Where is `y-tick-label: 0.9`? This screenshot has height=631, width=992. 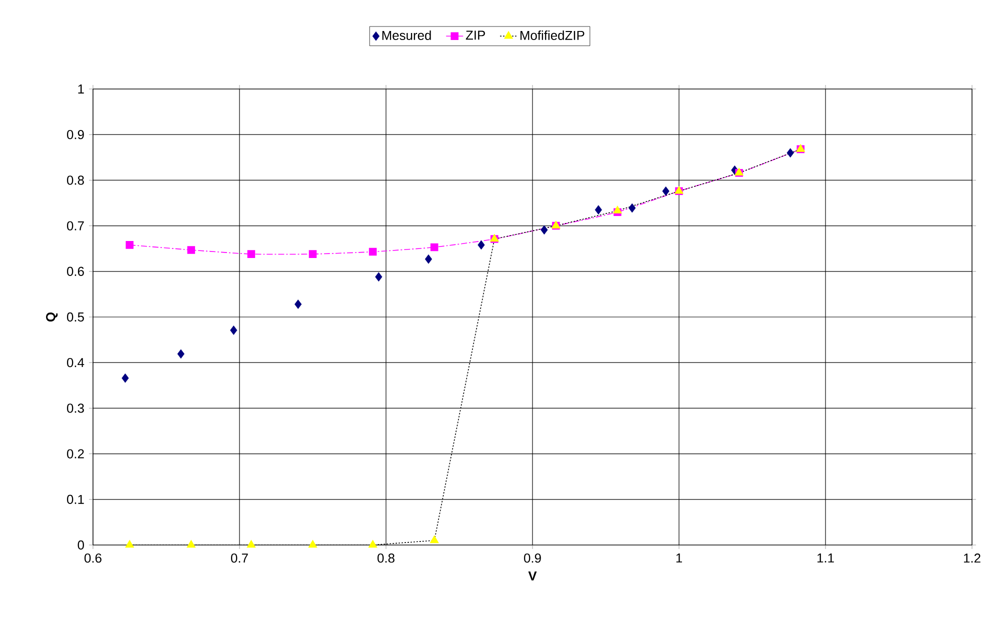 y-tick-label: 0.9 is located at coordinates (75, 135).